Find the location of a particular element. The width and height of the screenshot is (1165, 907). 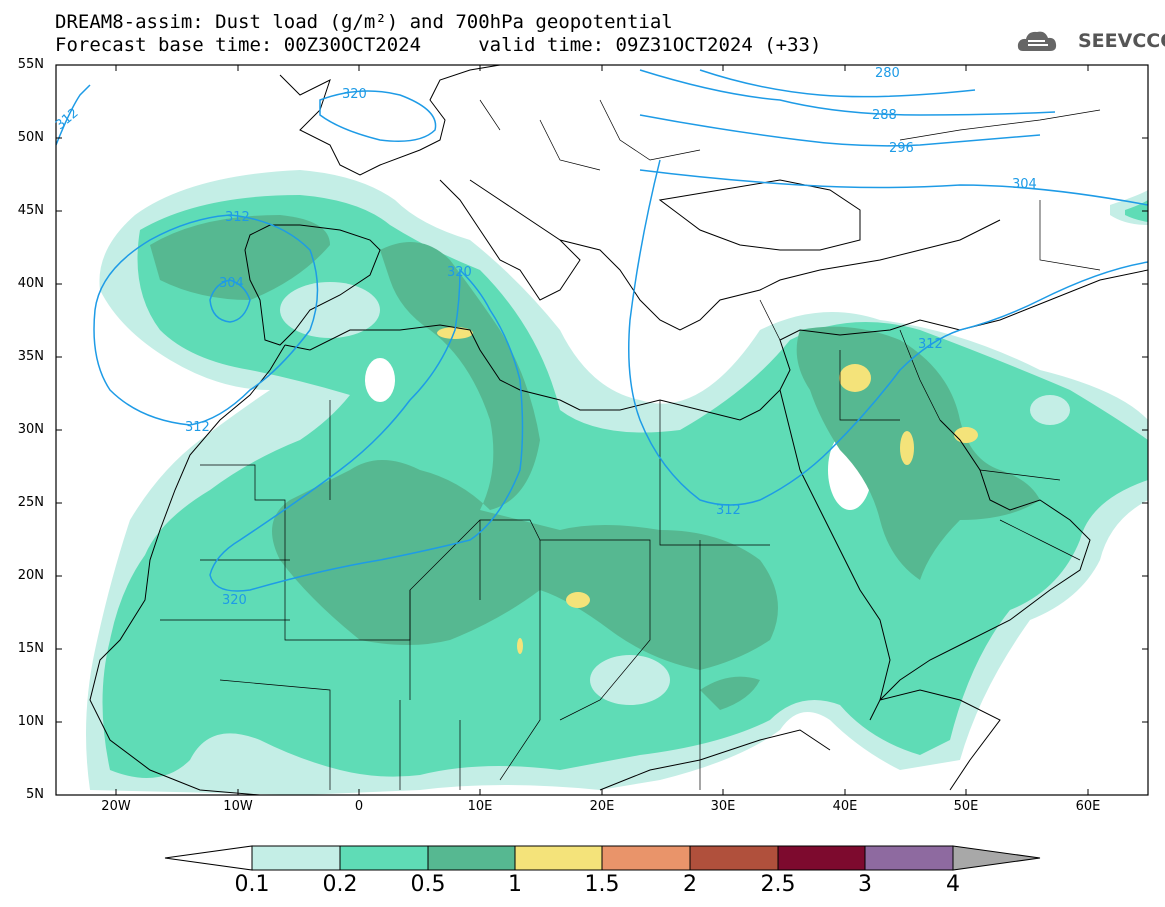

lat-label: 30N is located at coordinates (30, 429).